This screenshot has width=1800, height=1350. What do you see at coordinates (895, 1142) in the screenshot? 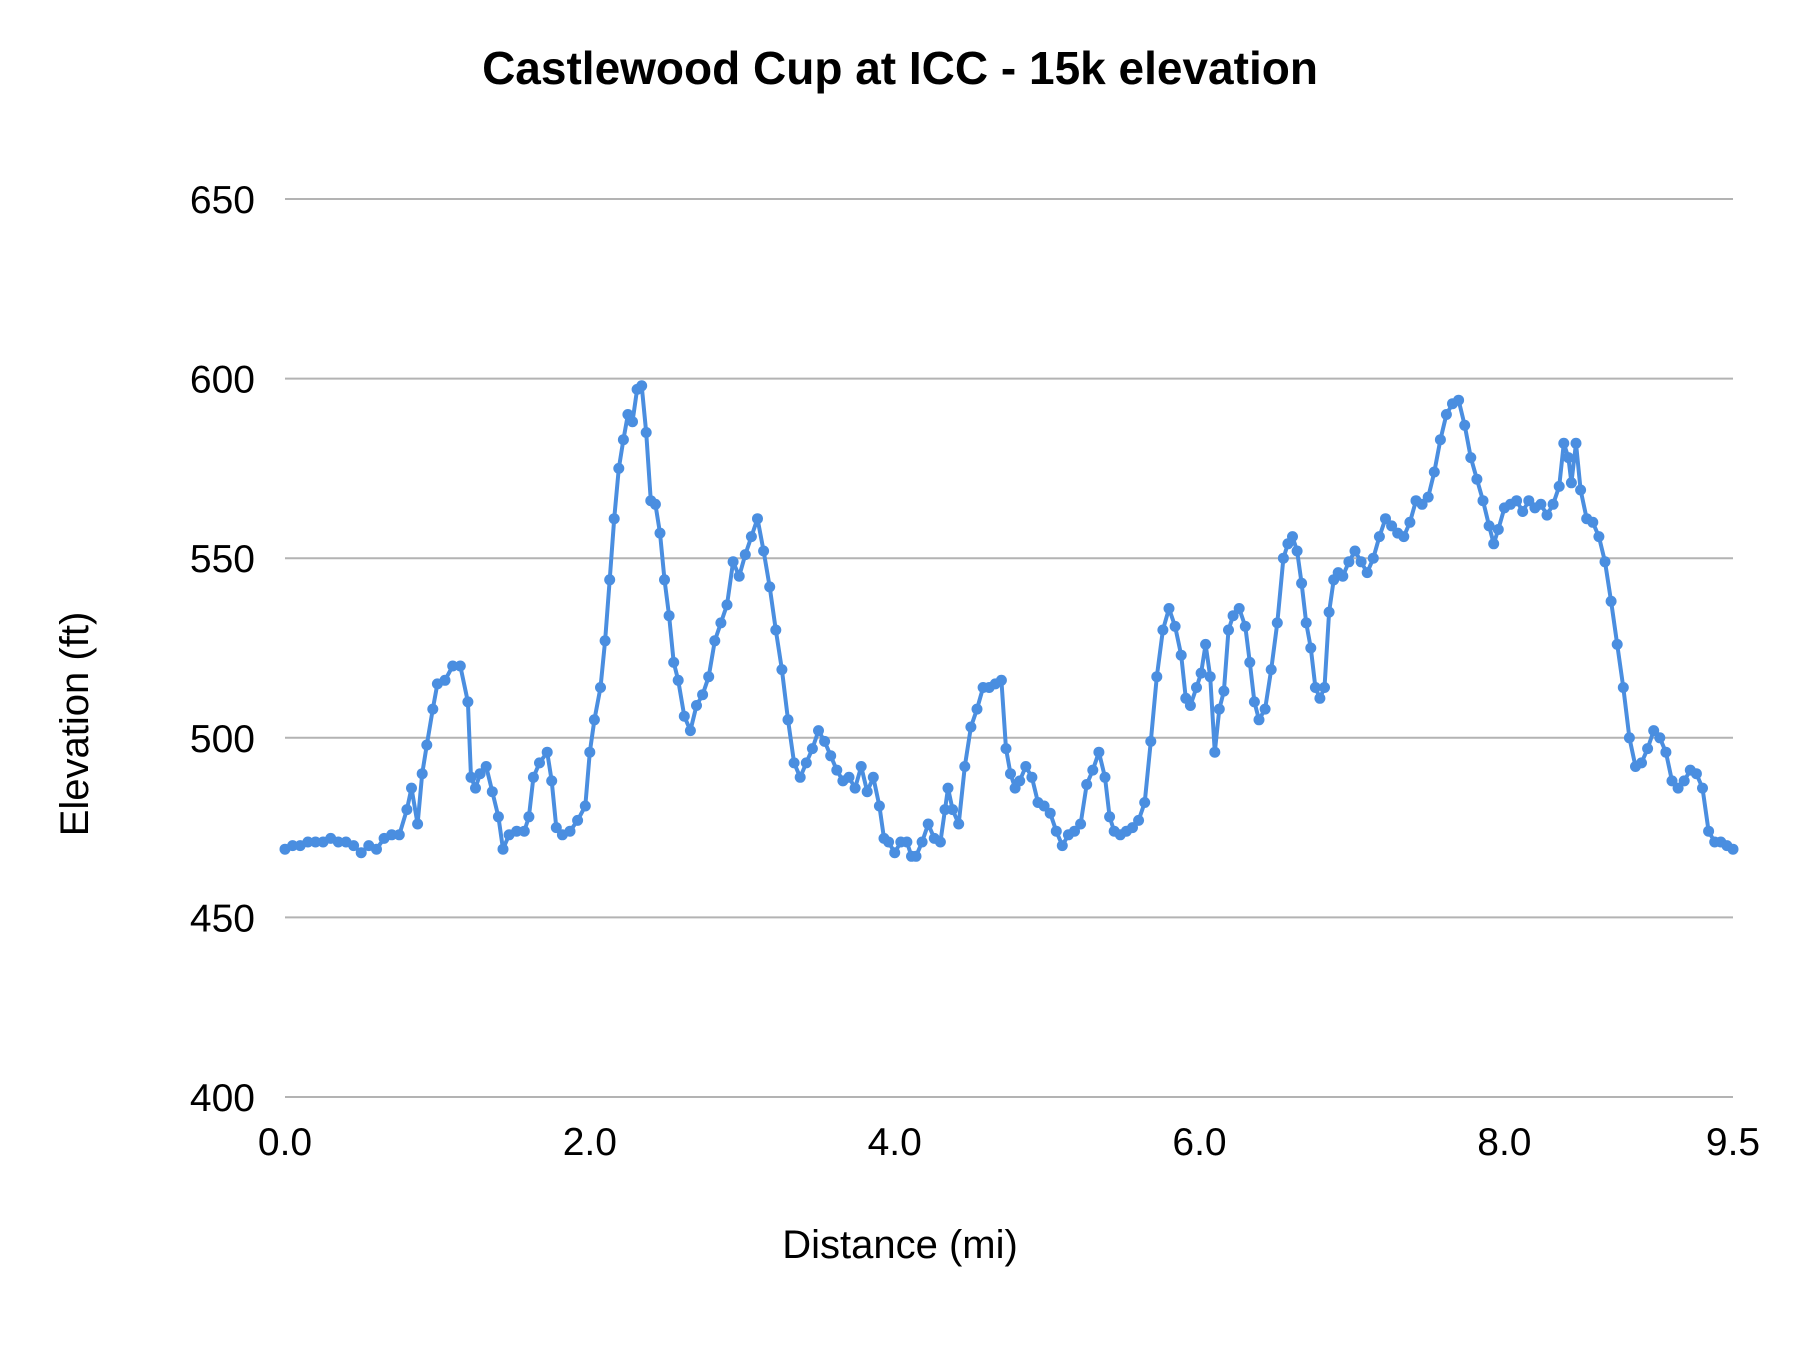
I see `x-tick-label: 4.0` at bounding box center [895, 1142].